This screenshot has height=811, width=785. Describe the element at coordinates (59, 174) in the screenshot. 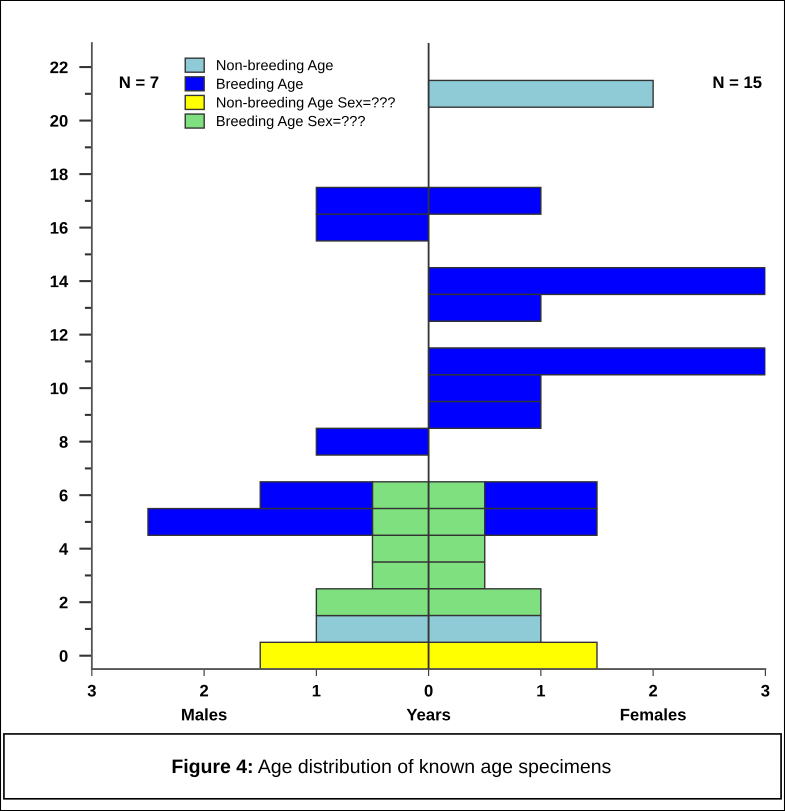

I see `y-tick-label: 18` at that location.